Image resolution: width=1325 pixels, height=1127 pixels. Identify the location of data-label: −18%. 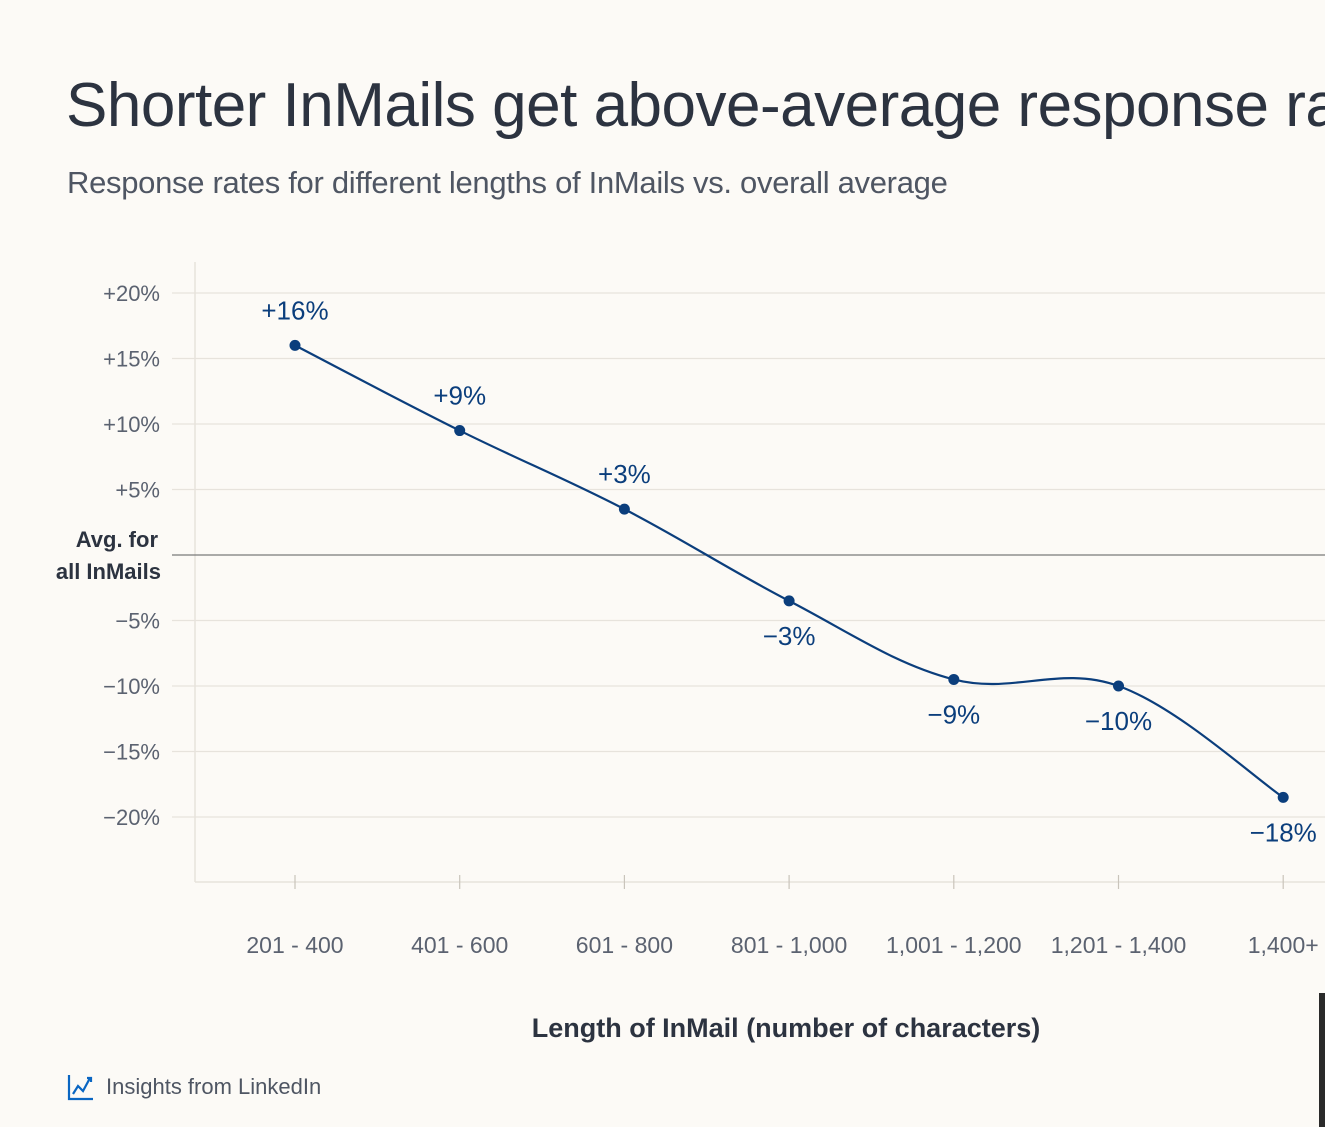
(1283, 832).